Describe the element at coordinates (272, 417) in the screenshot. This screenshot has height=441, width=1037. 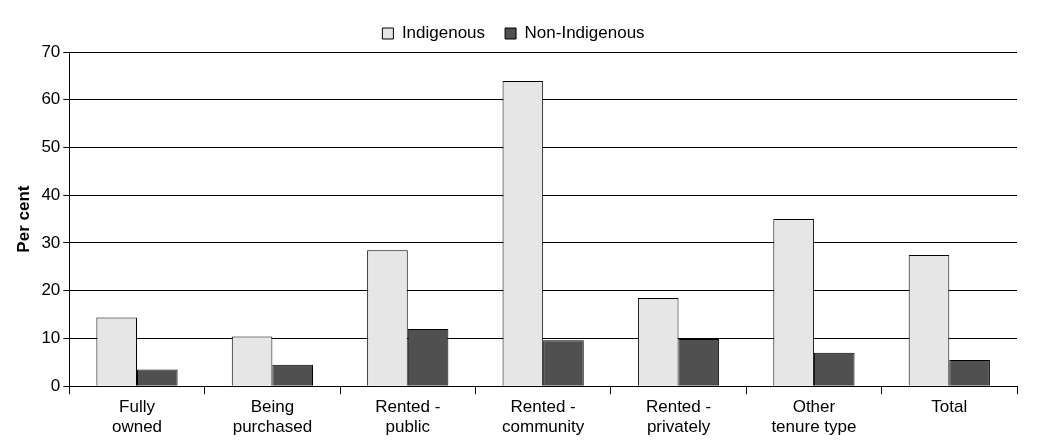
I see `x-tick-label: Being purchased` at that location.